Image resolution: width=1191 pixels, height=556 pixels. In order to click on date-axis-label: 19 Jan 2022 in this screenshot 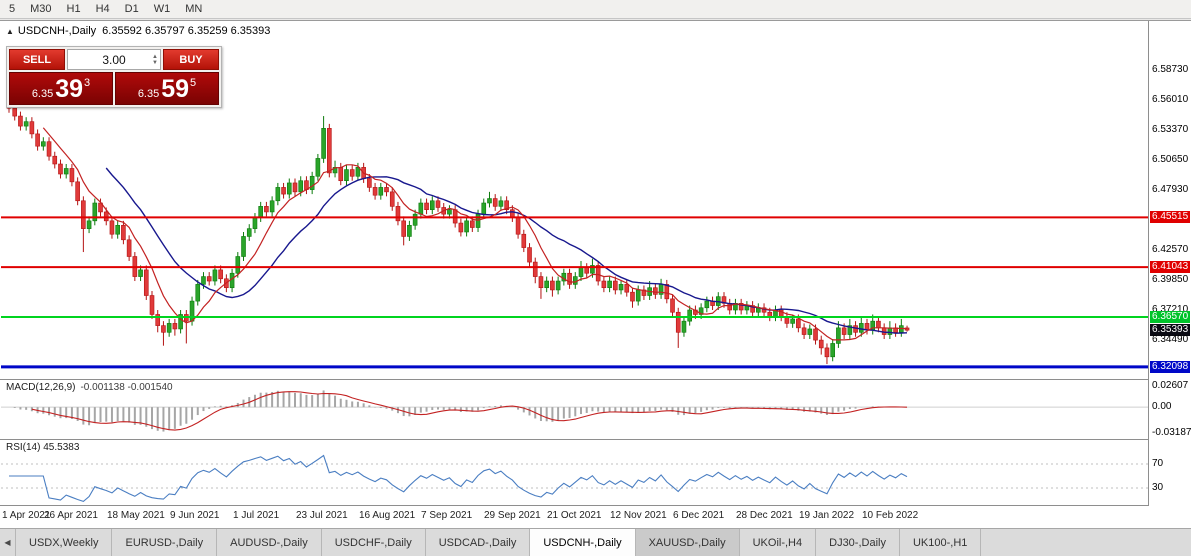, I will do `click(827, 515)`.